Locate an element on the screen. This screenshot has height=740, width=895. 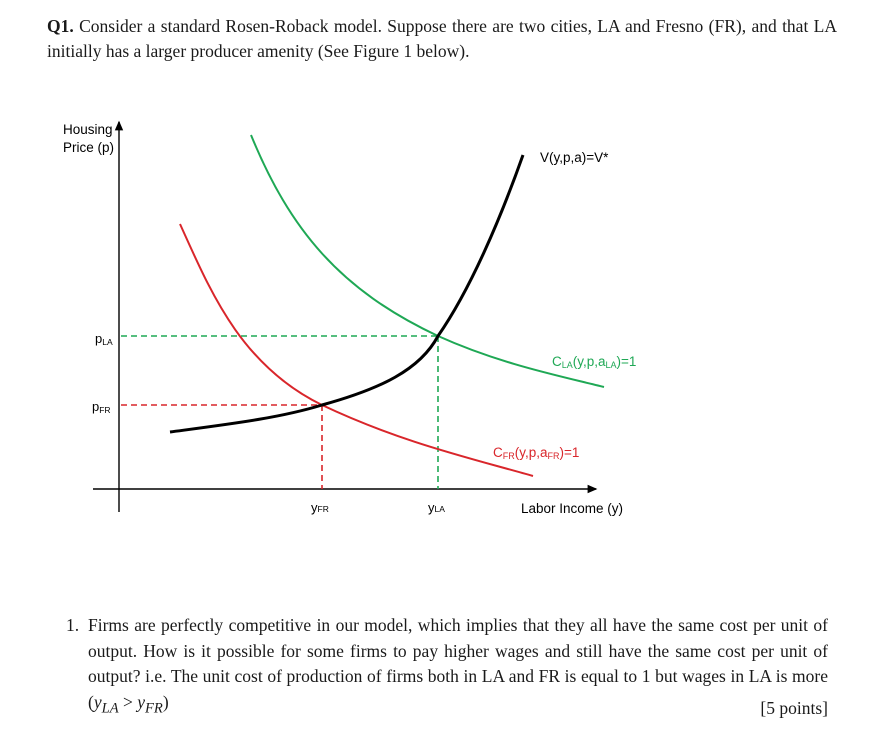
c-la-curve-label: CLA(y,p,aLA)=1 is located at coordinates (594, 362).